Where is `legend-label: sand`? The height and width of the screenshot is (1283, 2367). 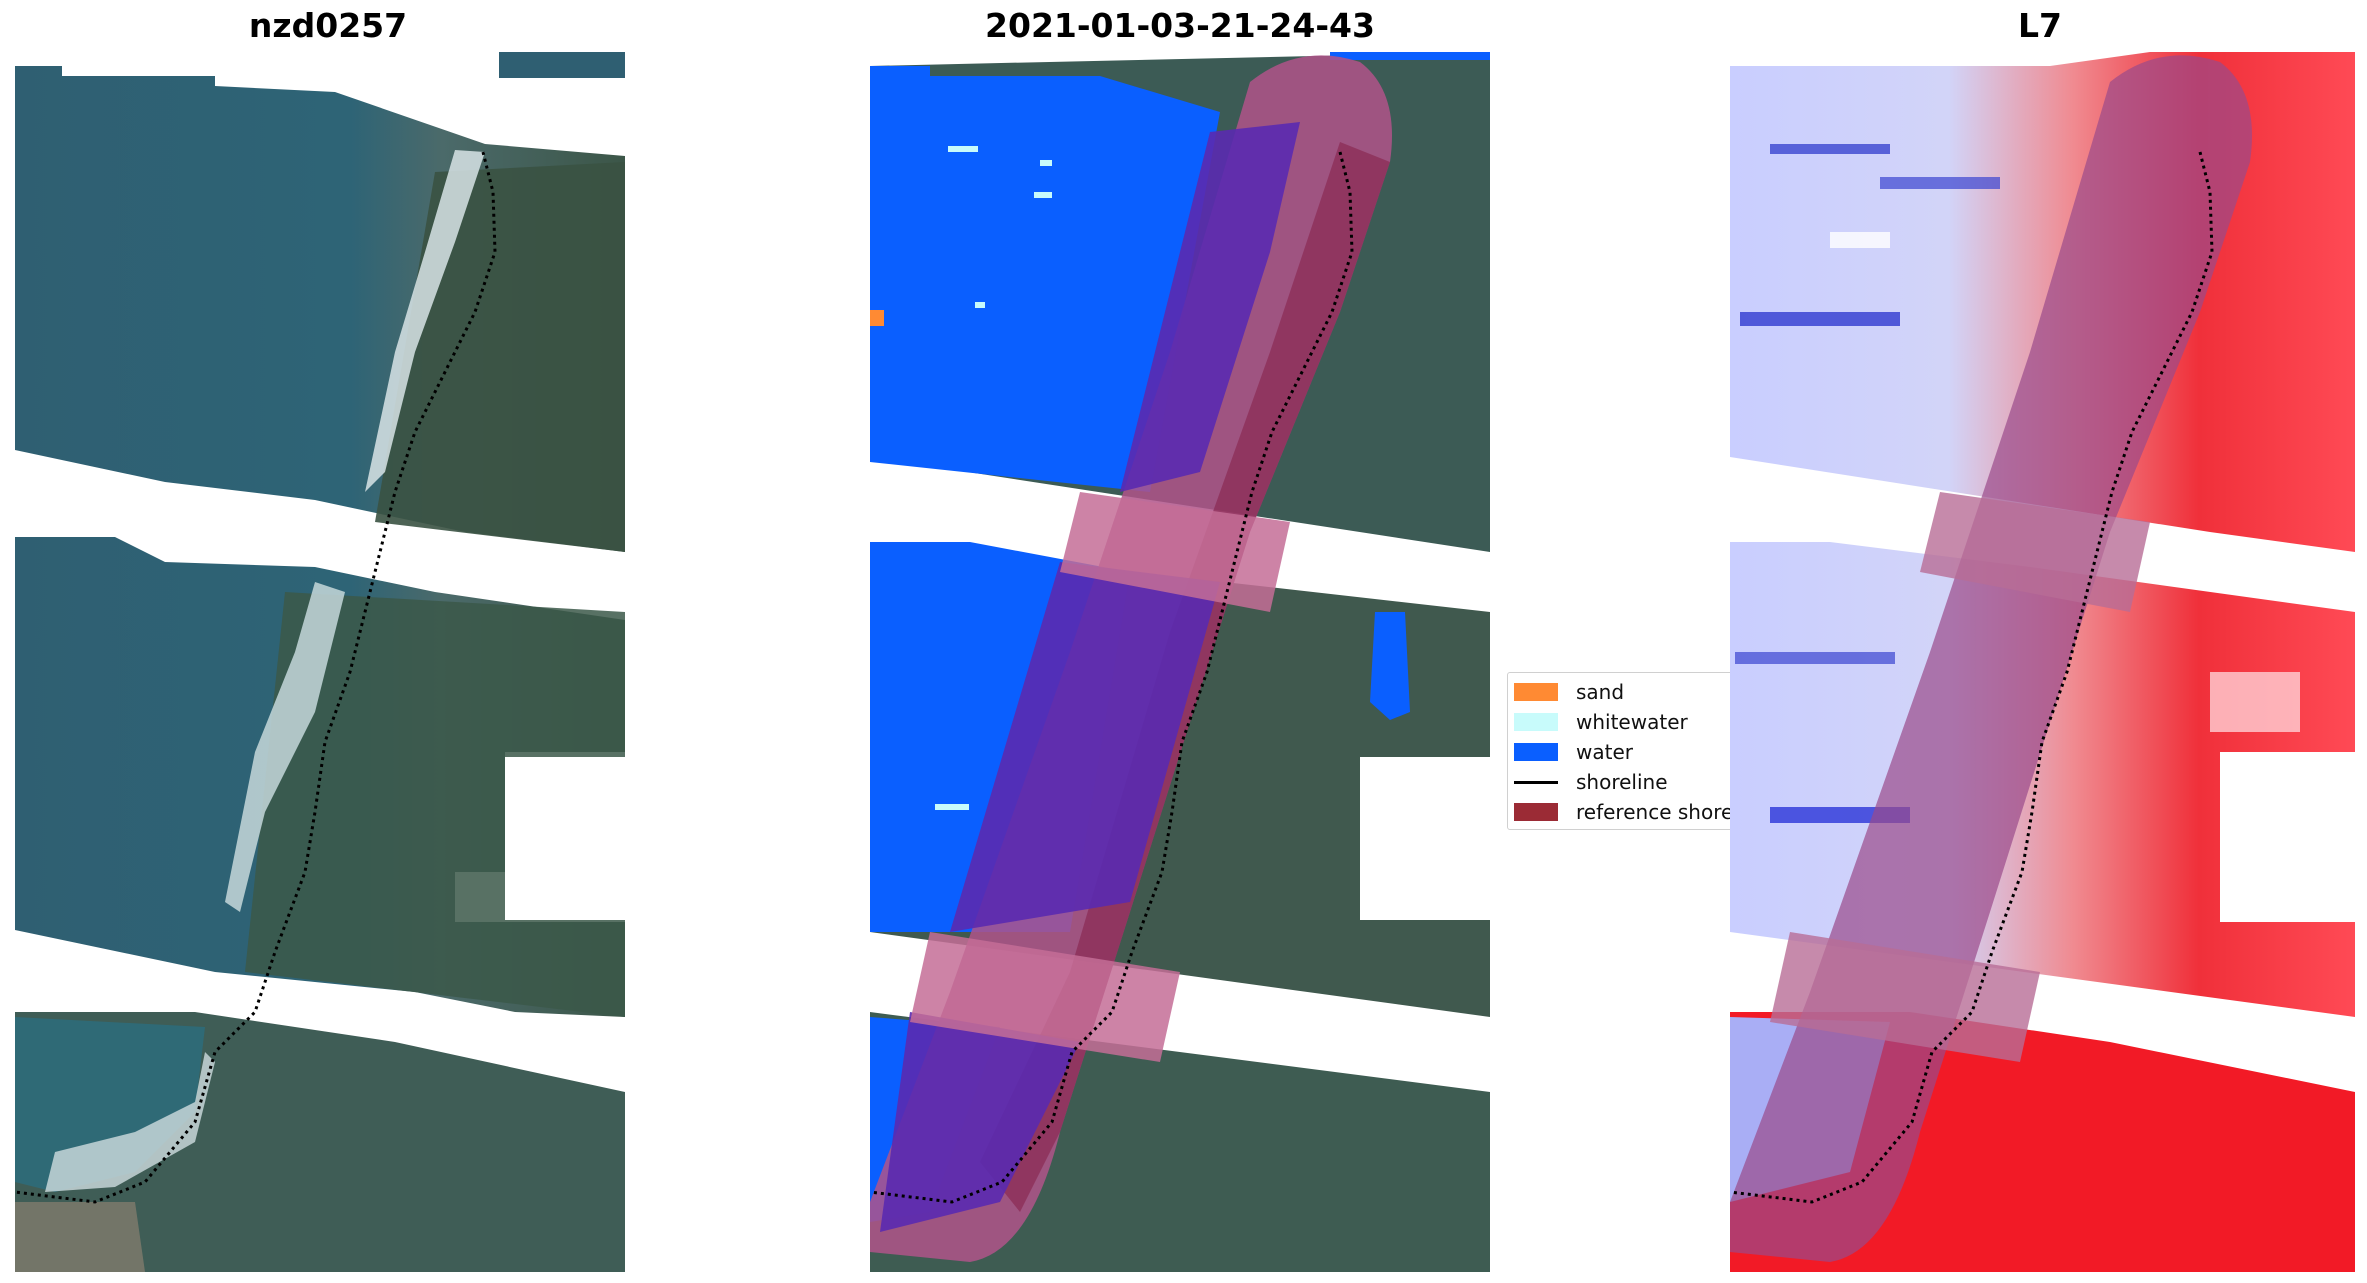 legend-label: sand is located at coordinates (1600, 692).